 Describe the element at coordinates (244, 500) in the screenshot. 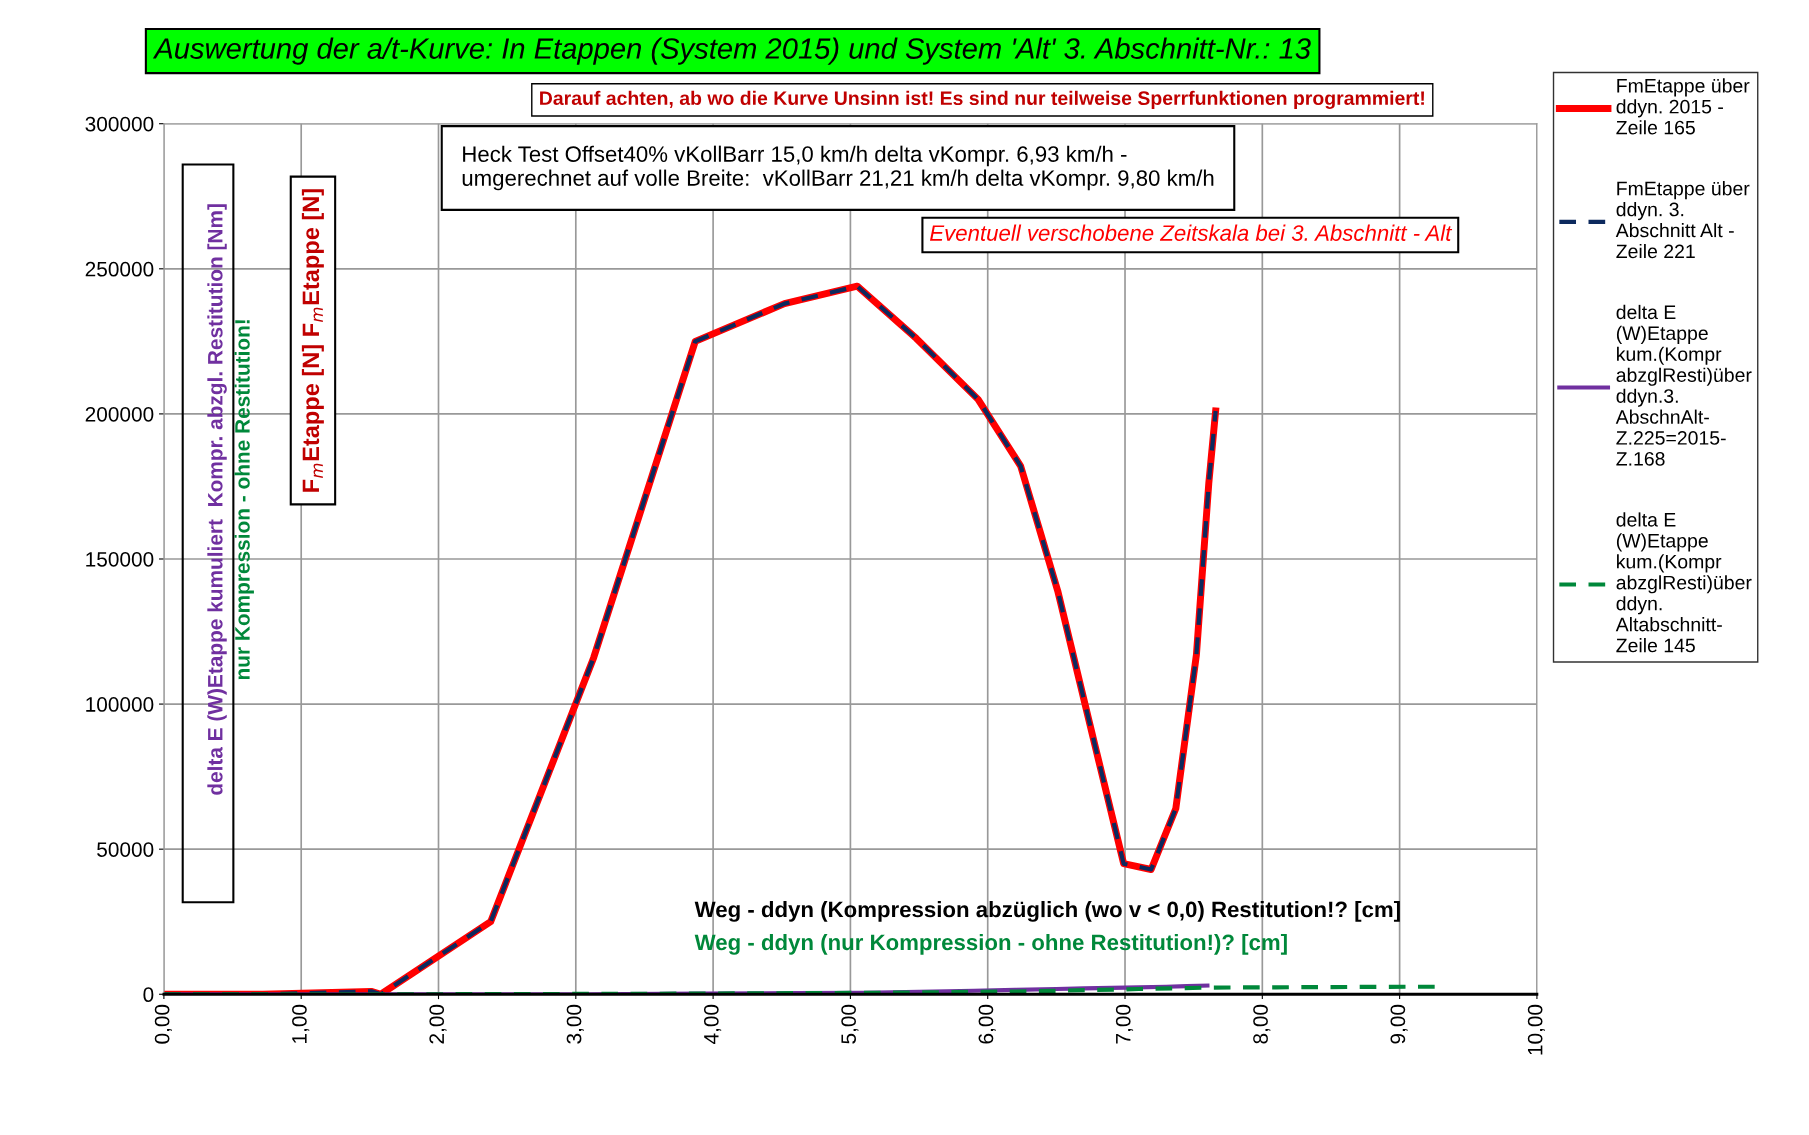

I see `annotation: nur Kompression - ohne Restitution!` at that location.